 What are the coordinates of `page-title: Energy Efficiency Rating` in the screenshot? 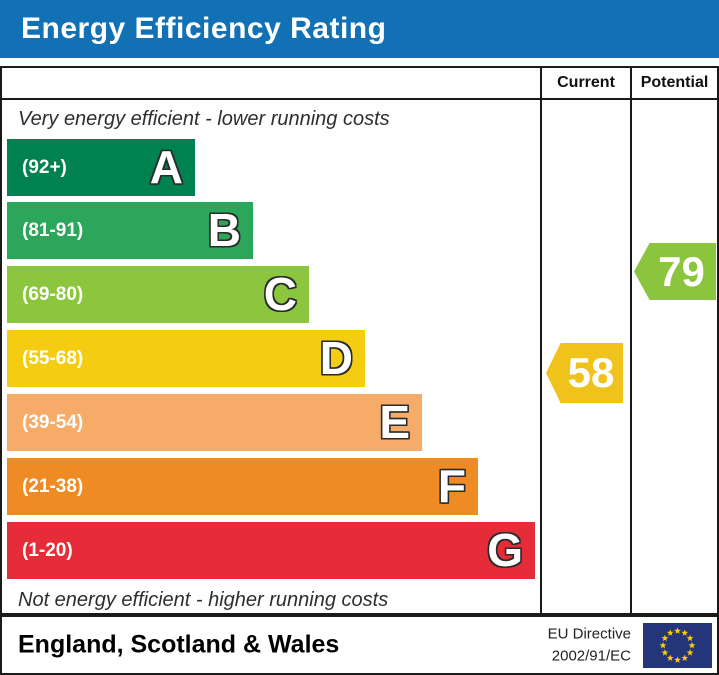 It's located at (204, 28).